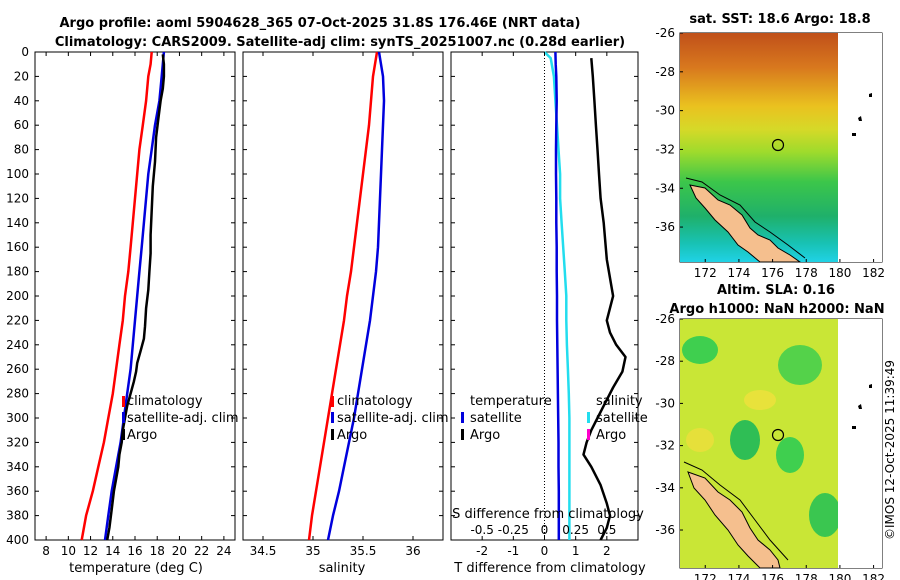  Describe the element at coordinates (17, 198) in the screenshot. I see `depth-tick-label: 120` at that location.